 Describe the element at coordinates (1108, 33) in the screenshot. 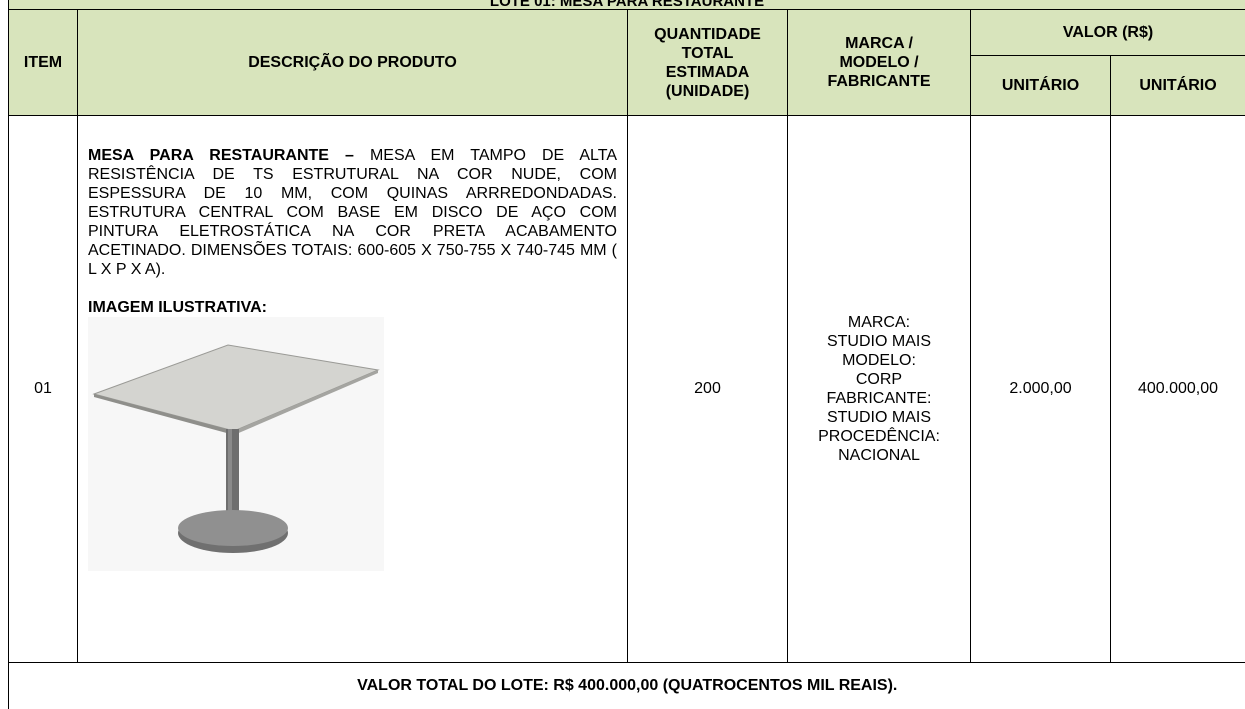

I see `header-value: VALOR (R$)` at that location.